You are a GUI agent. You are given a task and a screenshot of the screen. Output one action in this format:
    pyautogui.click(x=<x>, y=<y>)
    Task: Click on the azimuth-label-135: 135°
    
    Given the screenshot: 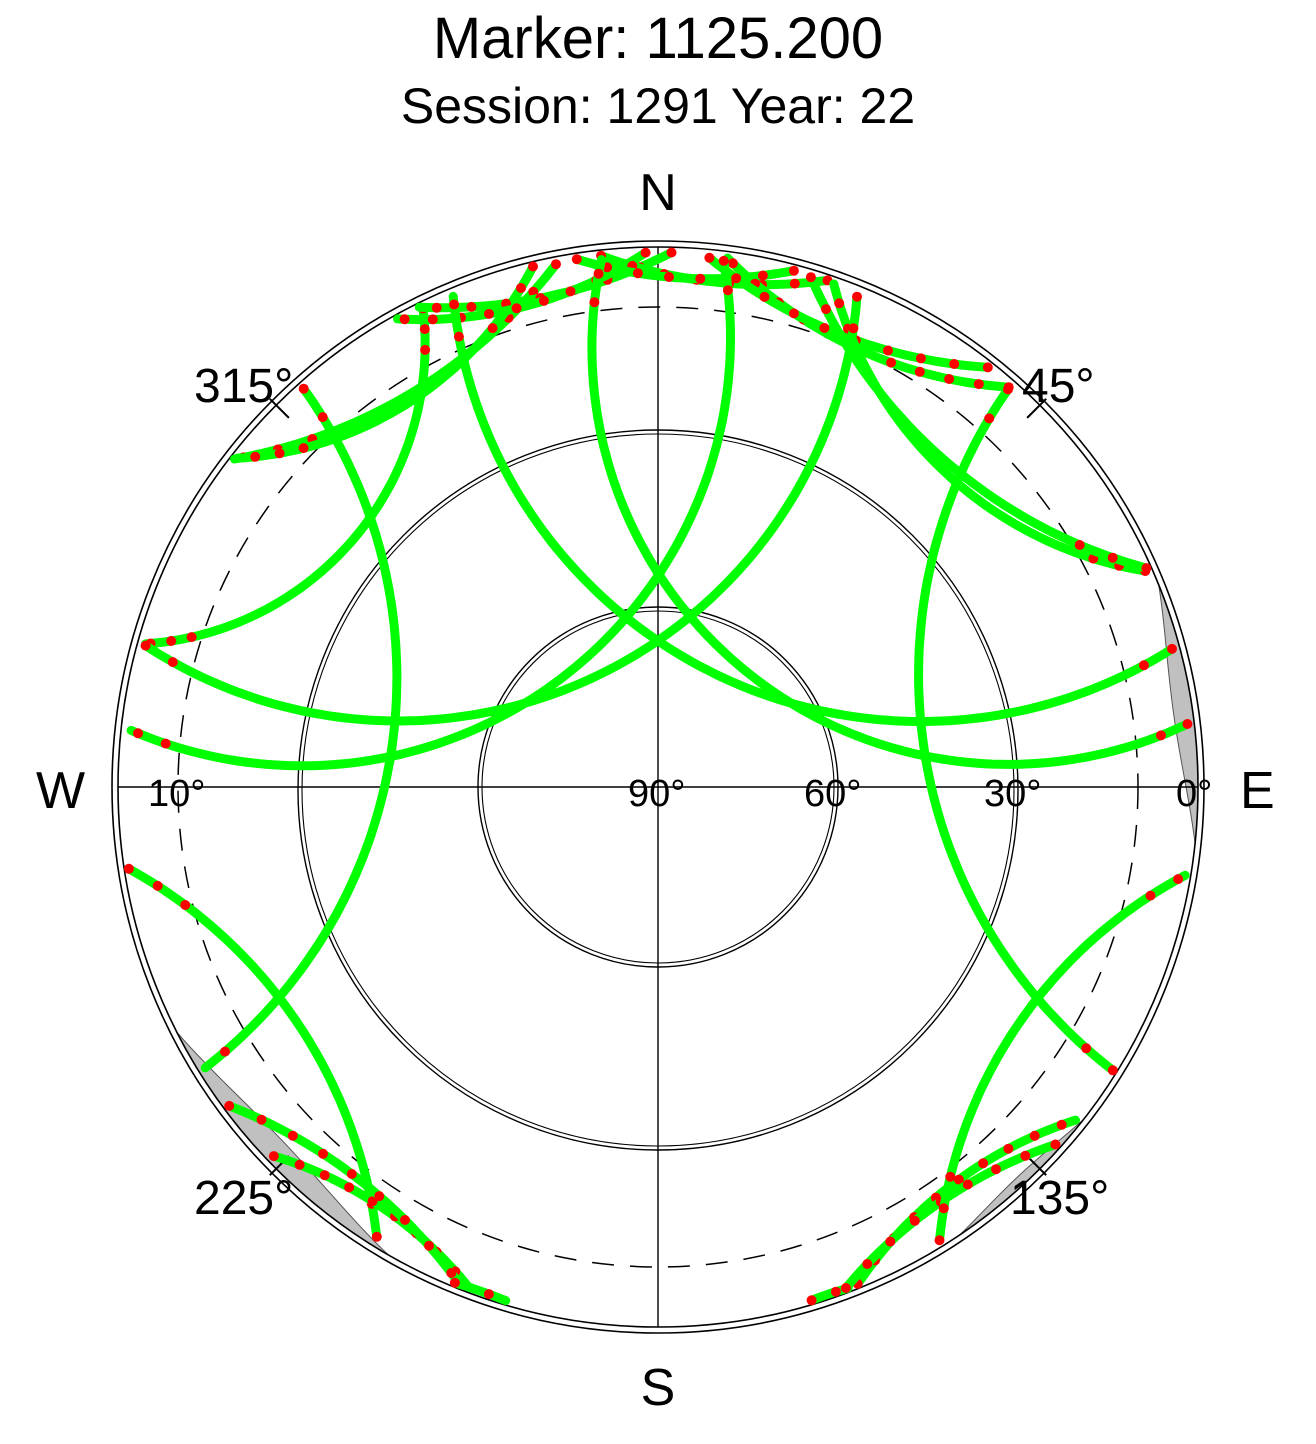 What is the action you would take?
    pyautogui.click(x=1059, y=1198)
    